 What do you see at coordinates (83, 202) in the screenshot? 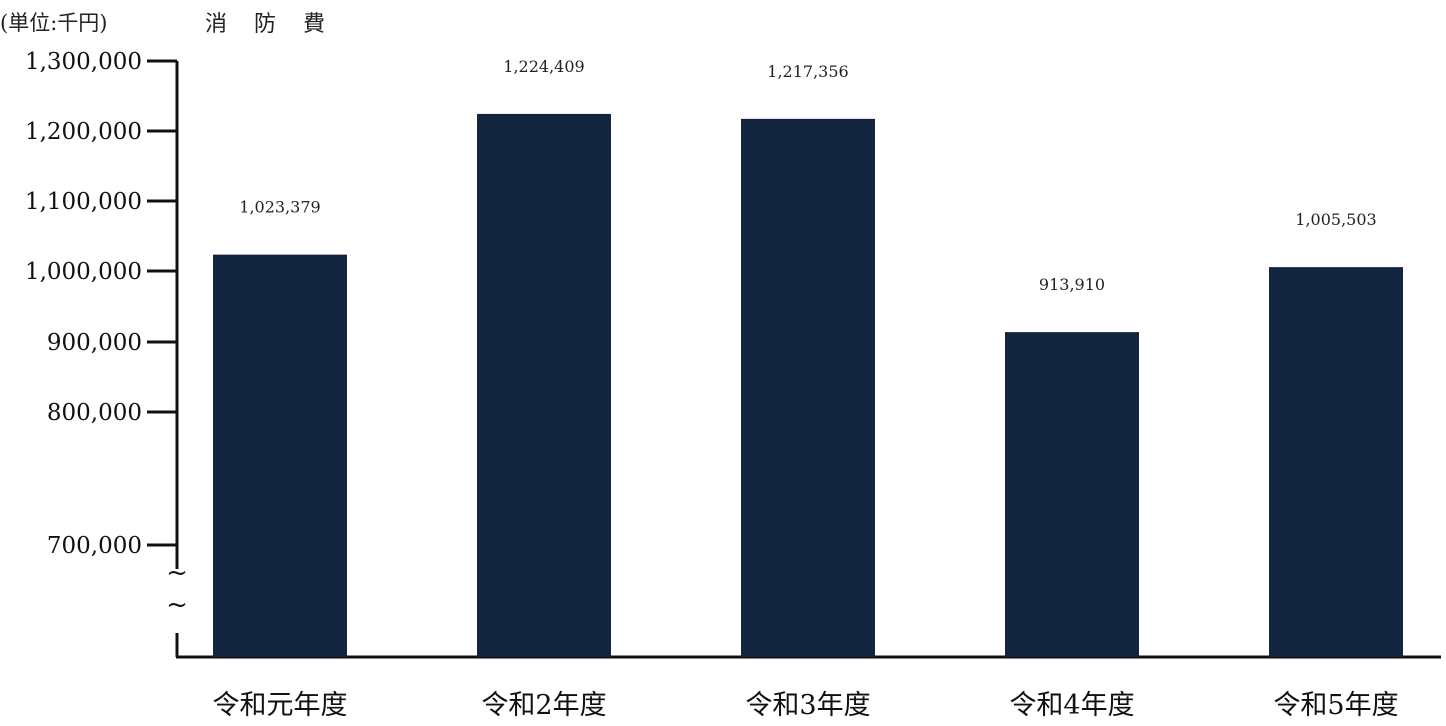
I see `y-tick-label: 1,100,000` at bounding box center [83, 202].